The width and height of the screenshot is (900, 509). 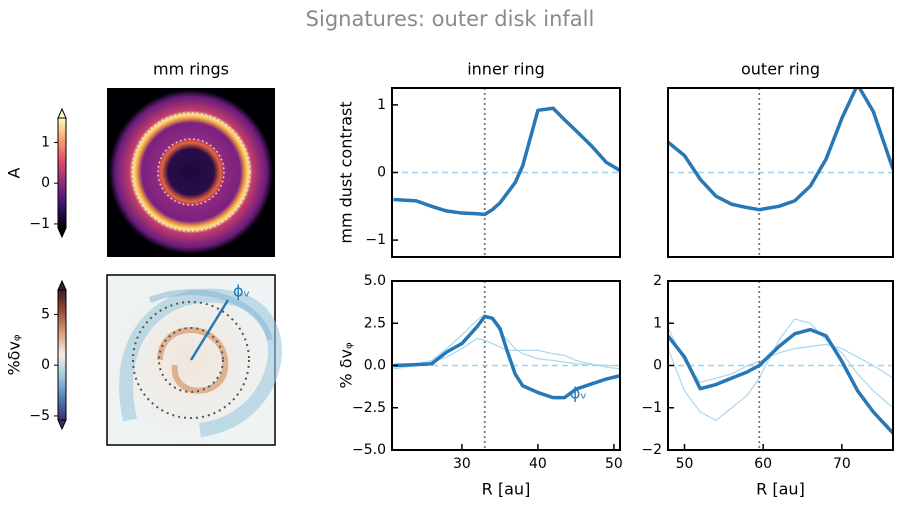 I want to click on tick-label: −5.0, so click(x=369, y=450).